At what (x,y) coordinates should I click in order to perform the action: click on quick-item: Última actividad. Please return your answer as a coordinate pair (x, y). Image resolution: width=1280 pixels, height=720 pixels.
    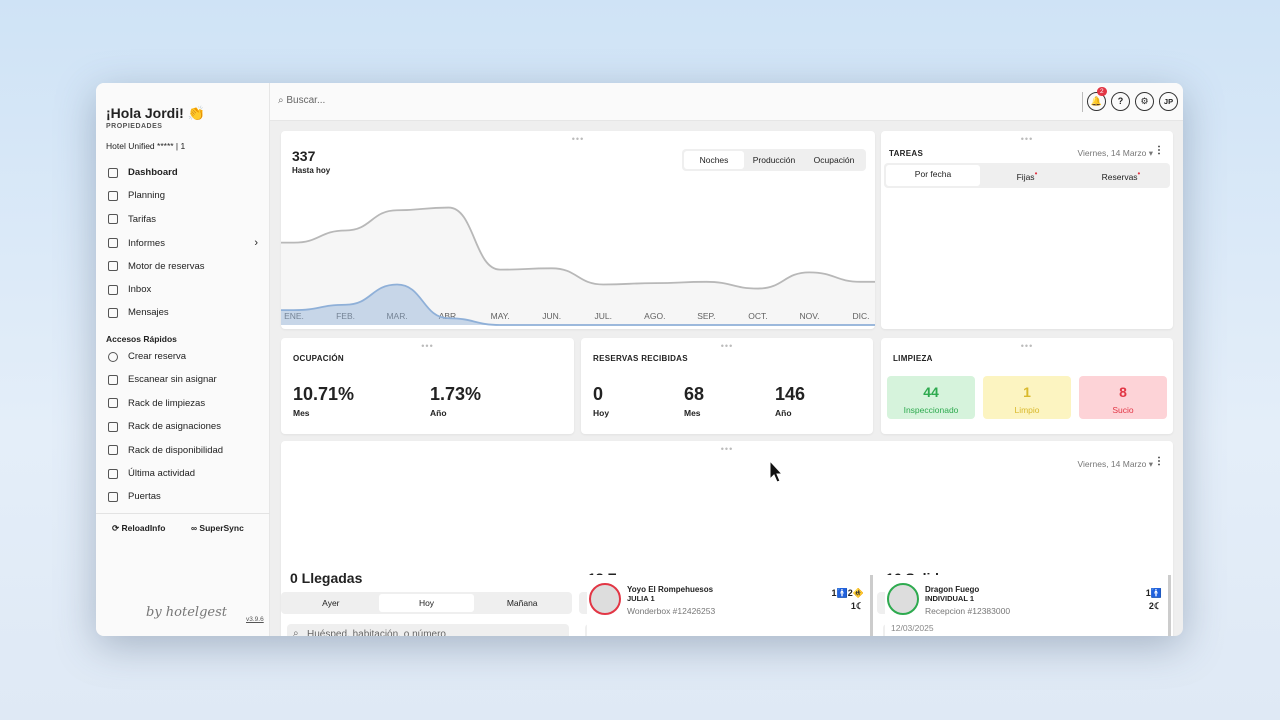
    Looking at the image, I should click on (151, 473).